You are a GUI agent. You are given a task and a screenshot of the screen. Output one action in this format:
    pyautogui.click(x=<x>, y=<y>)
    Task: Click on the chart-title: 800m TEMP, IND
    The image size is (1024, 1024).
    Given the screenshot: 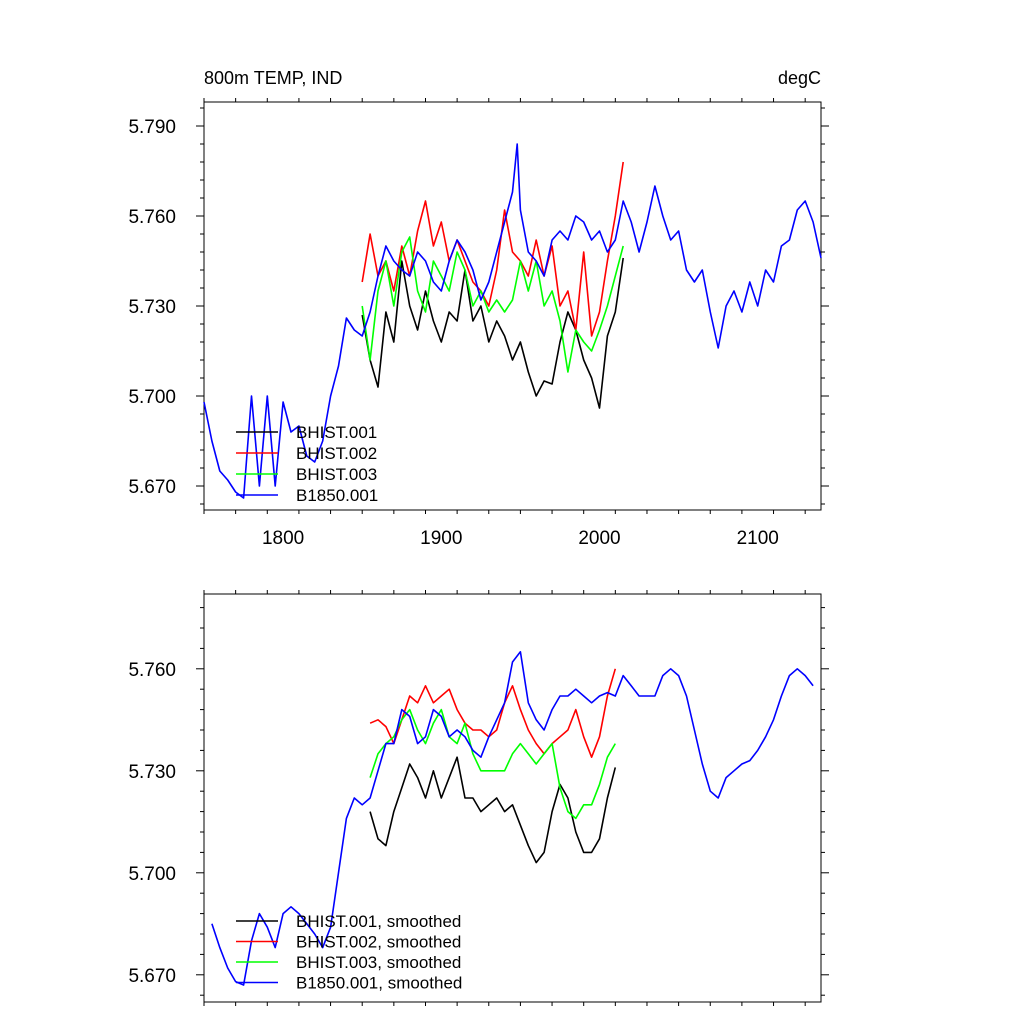 What is the action you would take?
    pyautogui.click(x=273, y=78)
    